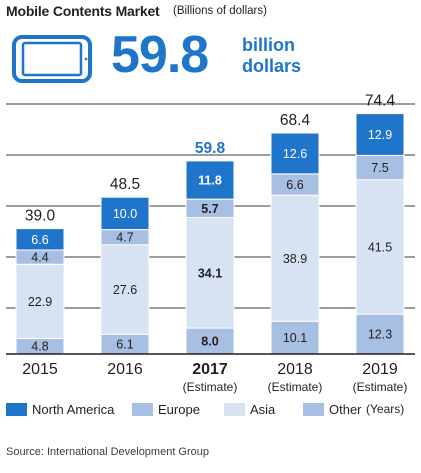  I want to click on bar-segment-2018-asia, so click(295, 258).